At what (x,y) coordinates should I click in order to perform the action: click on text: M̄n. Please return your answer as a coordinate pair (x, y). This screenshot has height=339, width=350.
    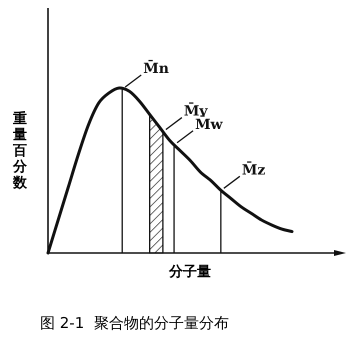
    Looking at the image, I should click on (156, 68).